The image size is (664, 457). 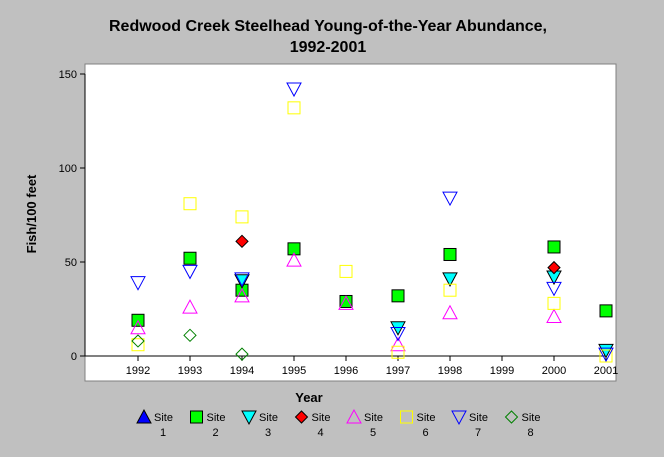 What do you see at coordinates (554, 371) in the screenshot?
I see `x-tick-label: 2000` at bounding box center [554, 371].